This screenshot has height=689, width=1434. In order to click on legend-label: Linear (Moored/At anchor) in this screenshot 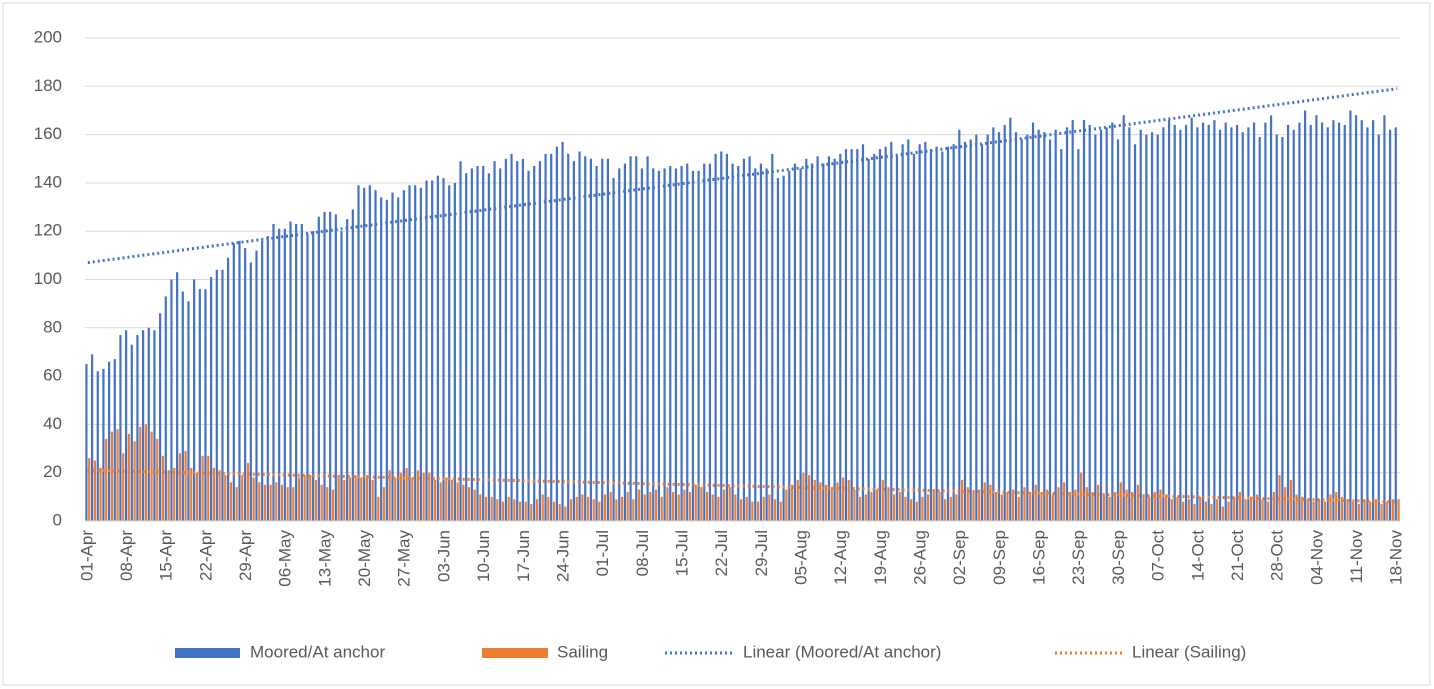, I will do `click(842, 651)`.